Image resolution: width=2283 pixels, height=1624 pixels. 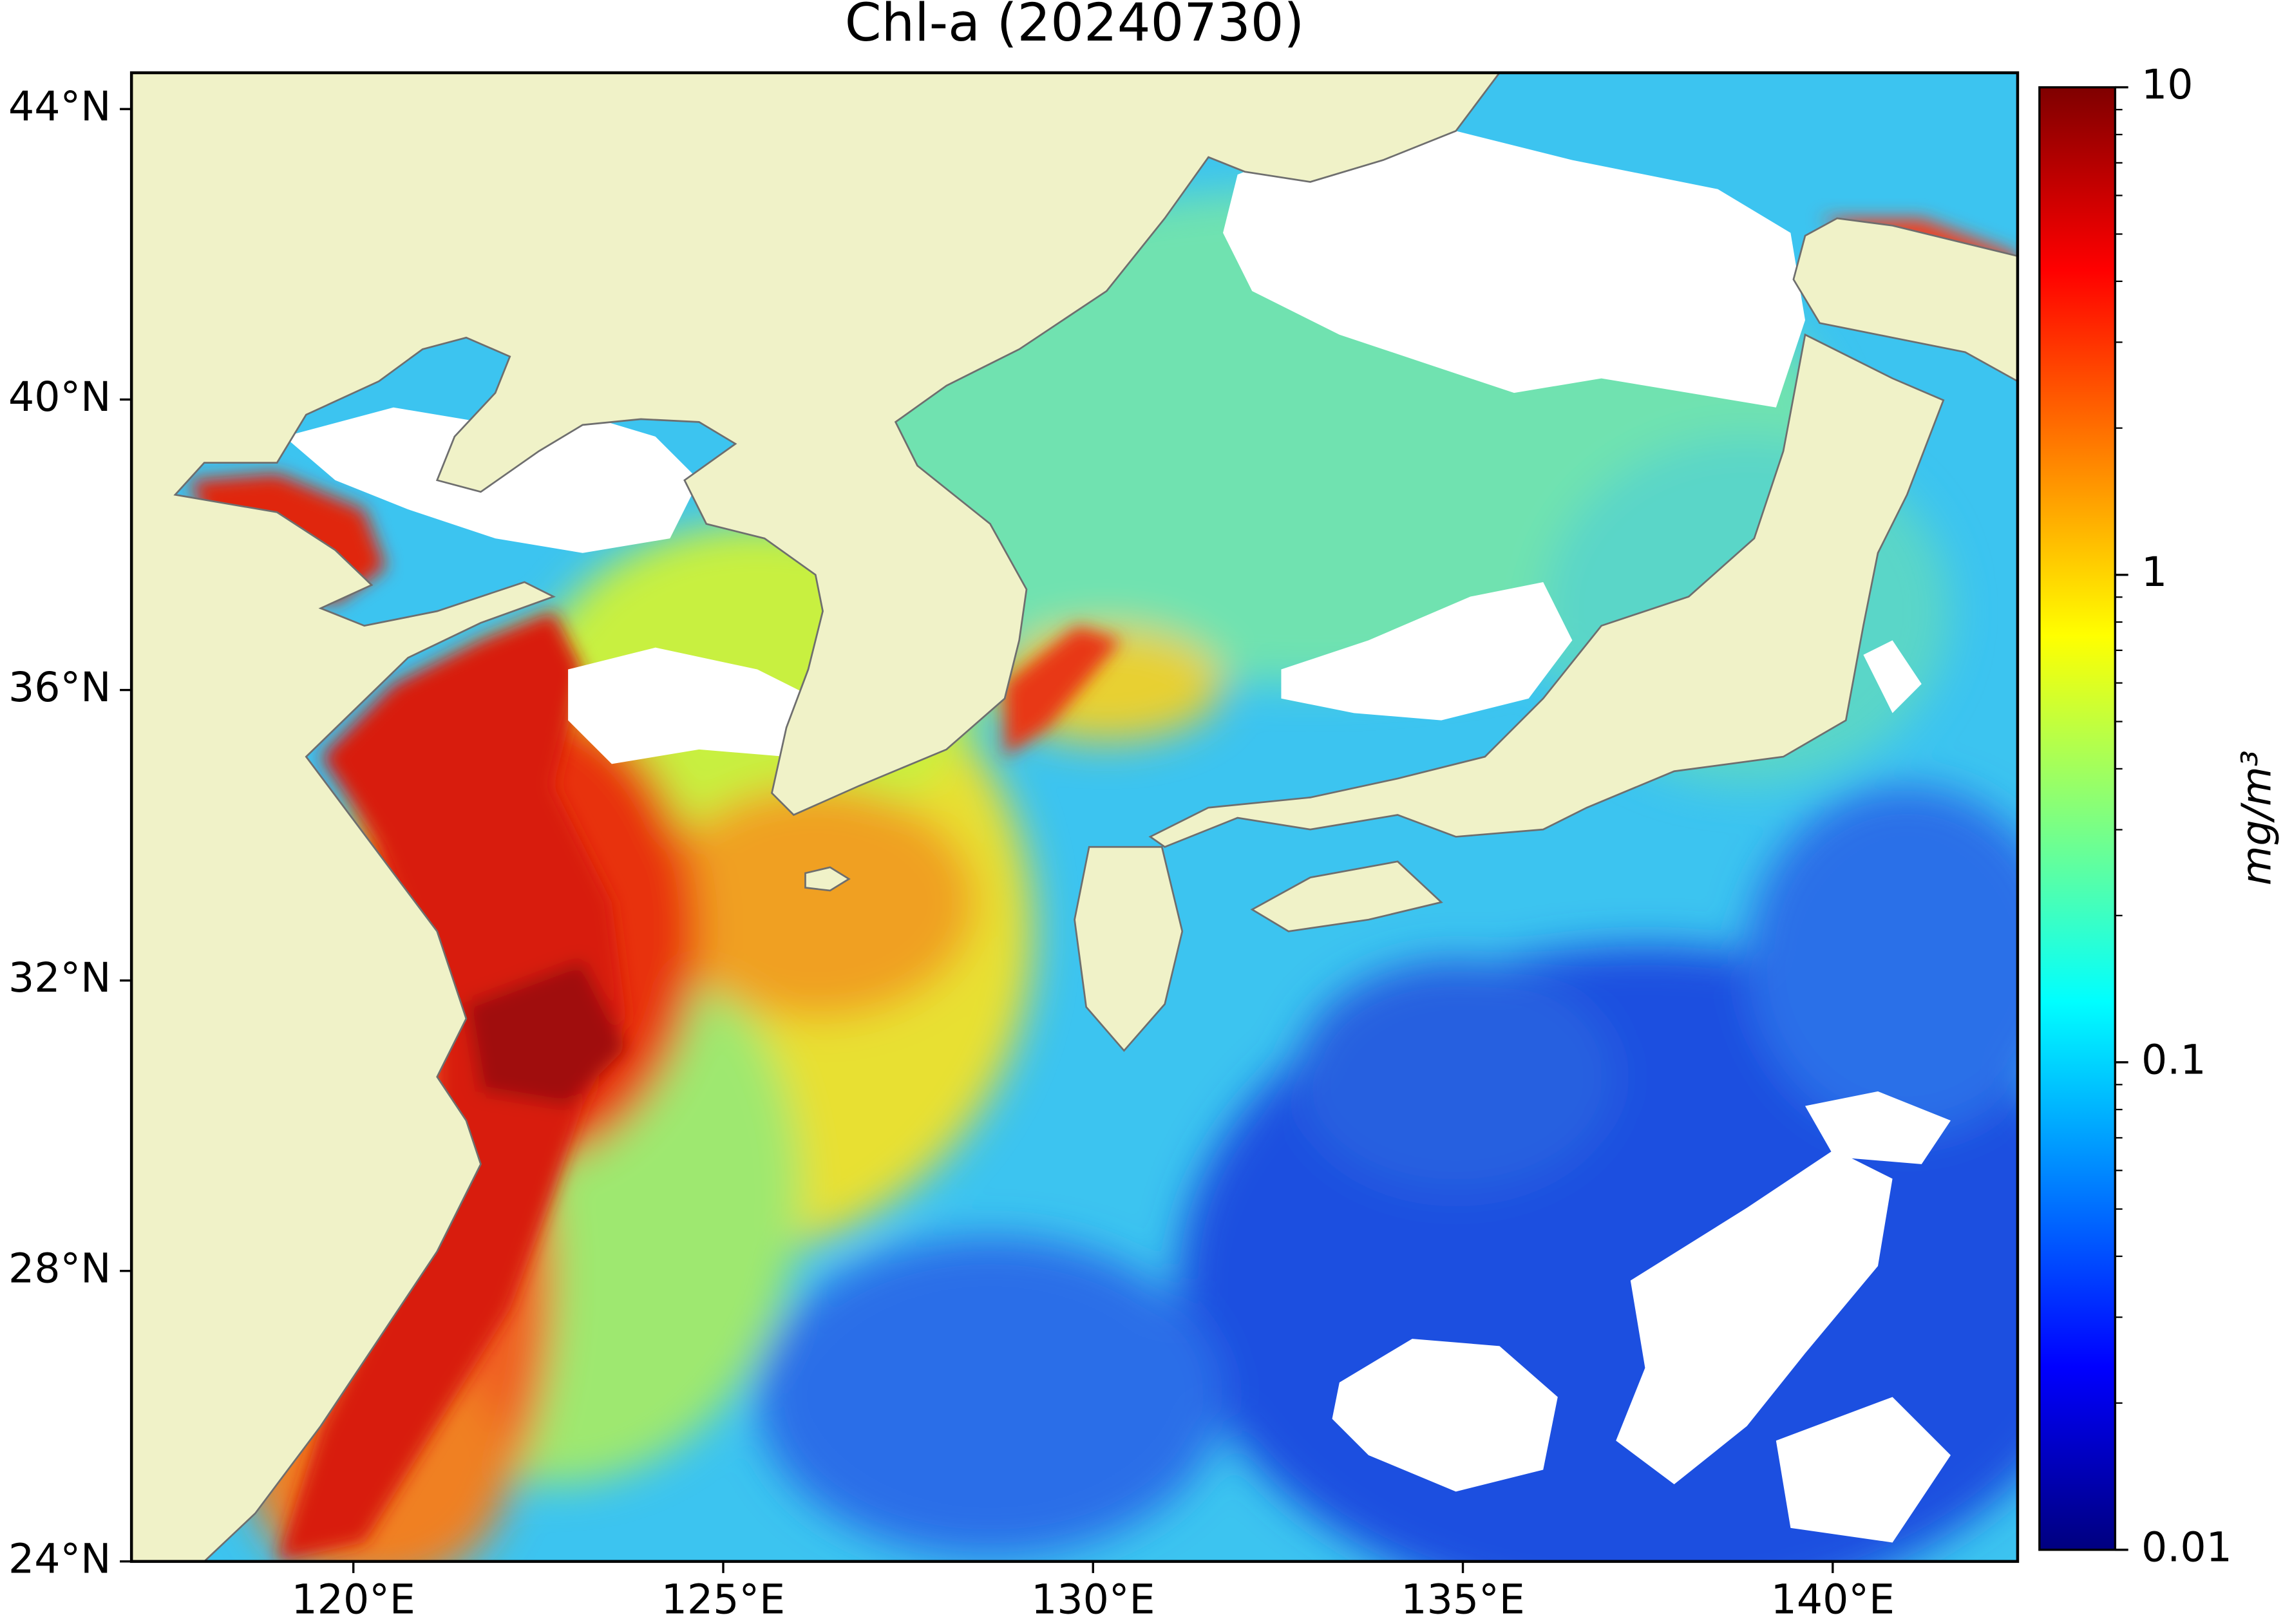 What do you see at coordinates (2186, 1547) in the screenshot?
I see `colorbar-tick-label: 0.01` at bounding box center [2186, 1547].